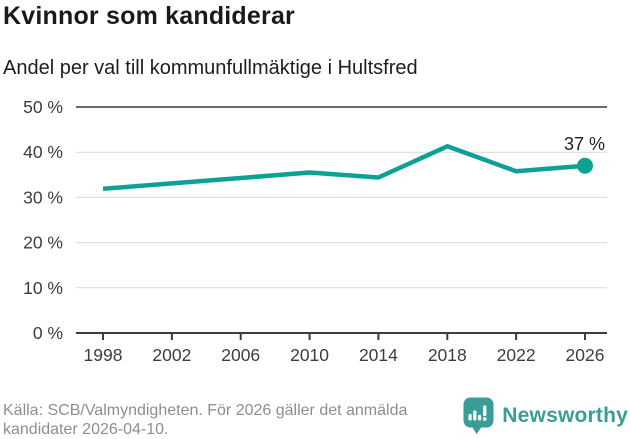 The width and height of the screenshot is (631, 439). What do you see at coordinates (43, 197) in the screenshot?
I see `y-tick-label-30: 30 %` at bounding box center [43, 197].